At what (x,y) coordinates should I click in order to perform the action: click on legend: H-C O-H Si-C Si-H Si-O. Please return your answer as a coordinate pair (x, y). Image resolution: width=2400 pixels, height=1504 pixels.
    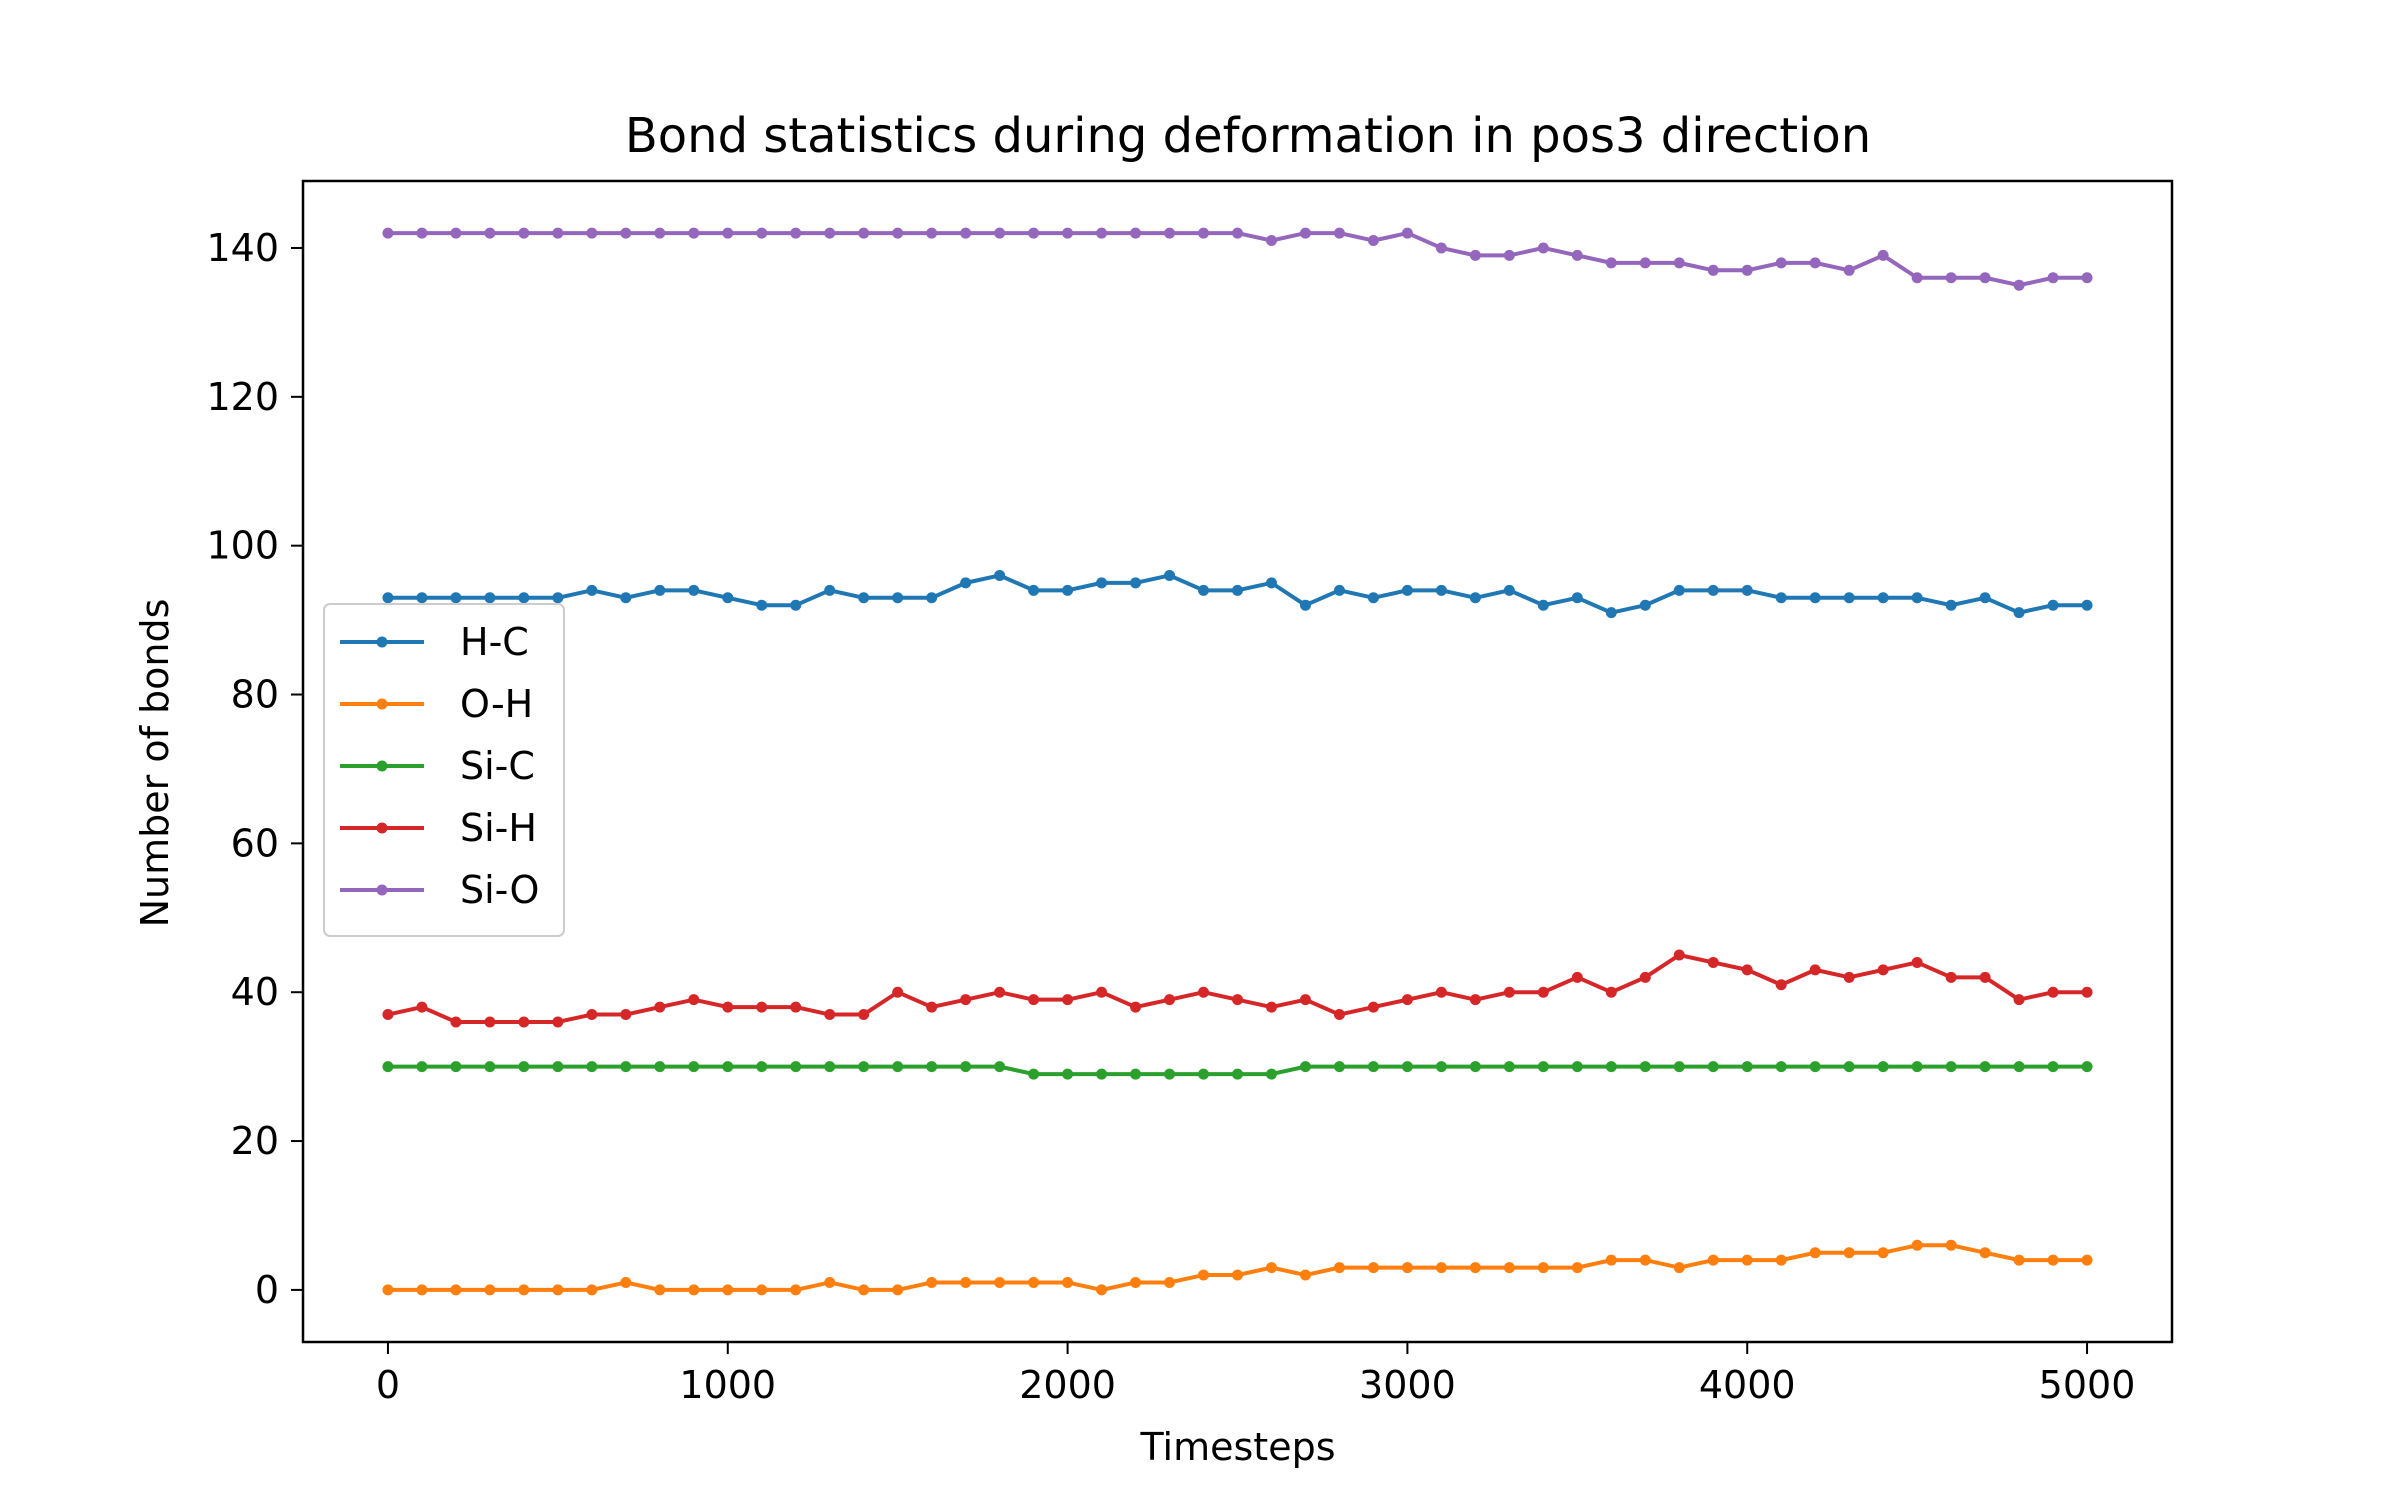
    Looking at the image, I should click on (444, 770).